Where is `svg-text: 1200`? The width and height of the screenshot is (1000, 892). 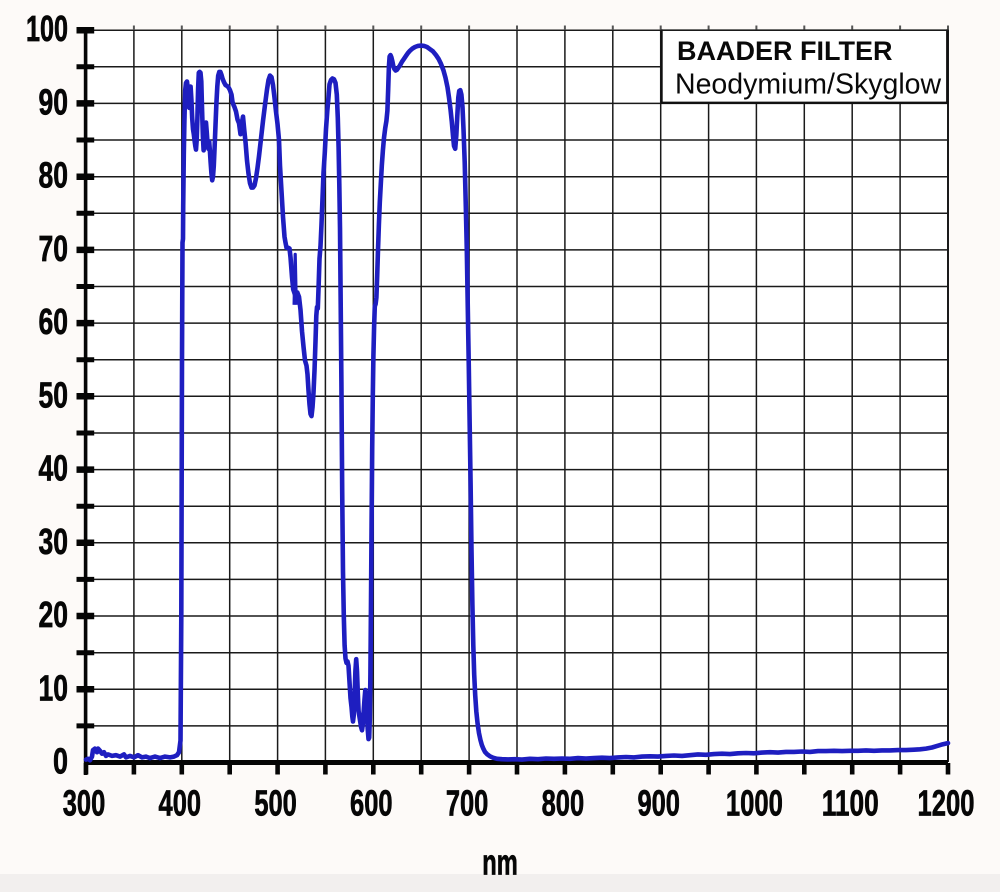
svg-text: 1200 is located at coordinates (946, 803).